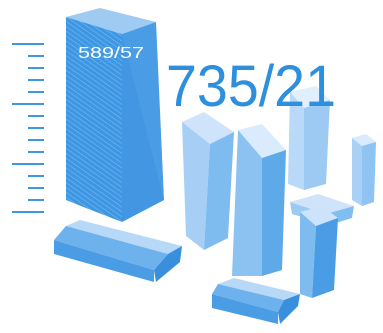  What do you see at coordinates (256, 301) in the screenshot?
I see `flat-block-bottom` at bounding box center [256, 301].